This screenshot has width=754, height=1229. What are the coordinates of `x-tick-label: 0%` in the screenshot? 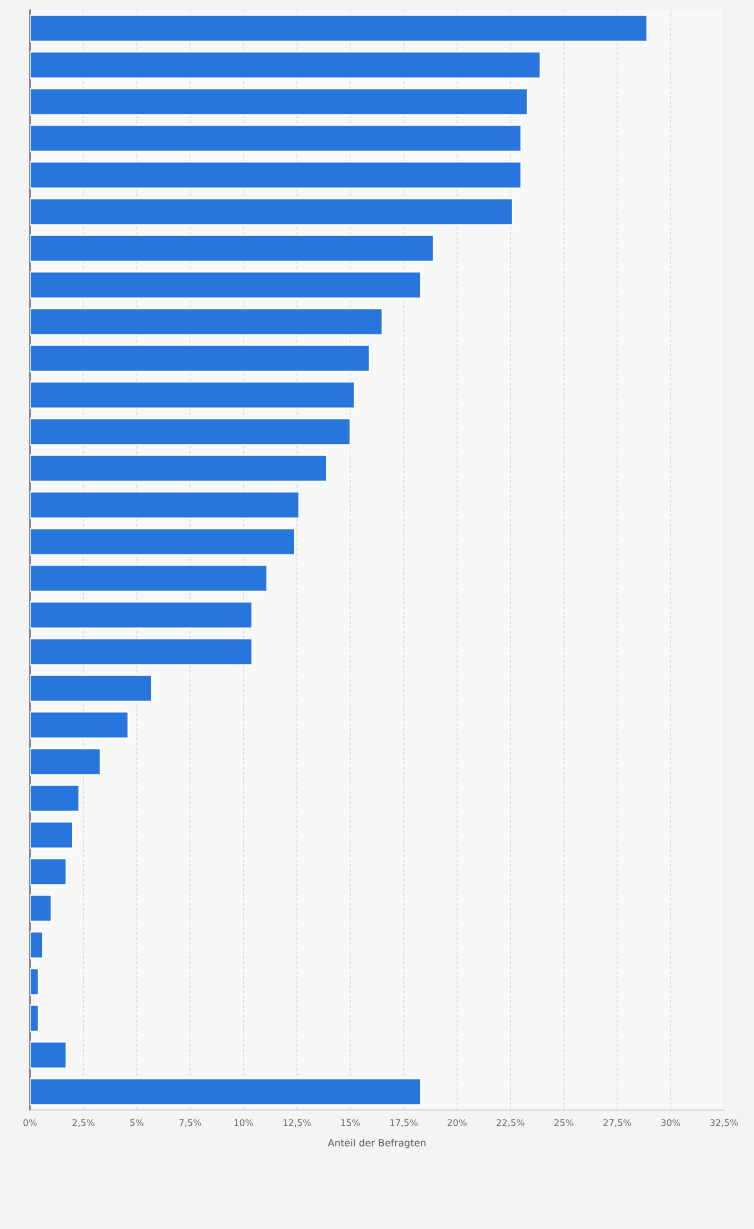 It's located at (30, 1123).